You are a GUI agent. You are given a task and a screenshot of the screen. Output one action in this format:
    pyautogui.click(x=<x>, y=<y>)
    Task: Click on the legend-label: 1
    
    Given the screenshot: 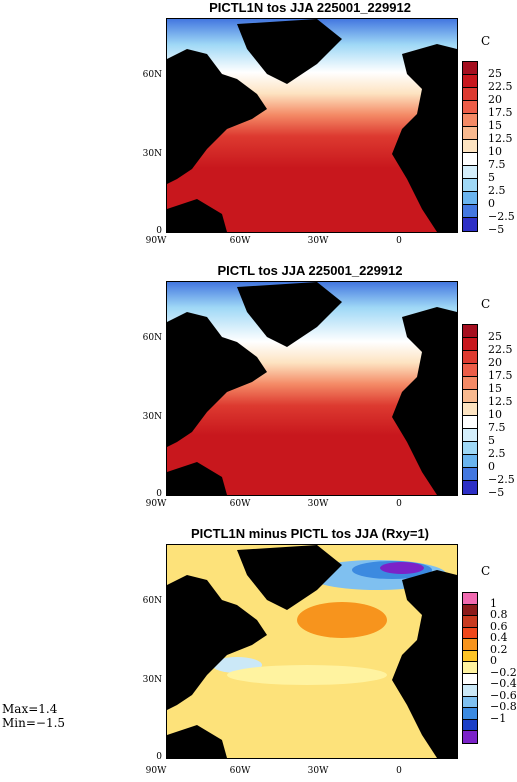 What is the action you would take?
    pyautogui.click(x=493, y=603)
    